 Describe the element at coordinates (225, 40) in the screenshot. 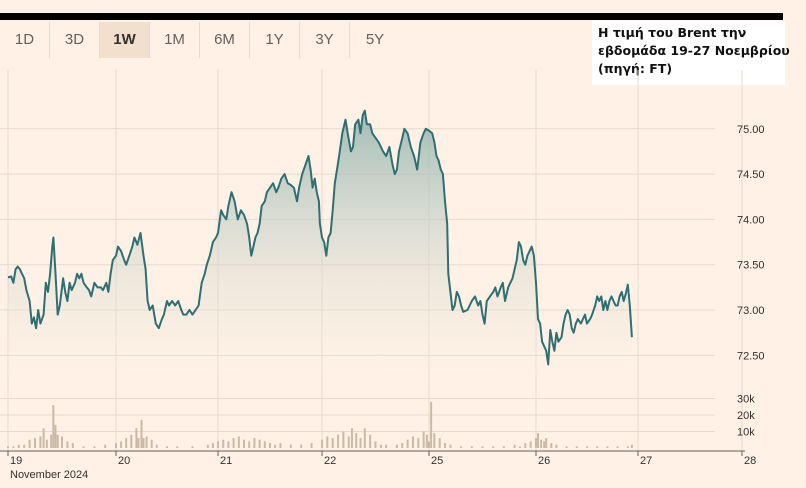

I see `tab-6m: 6M` at that location.